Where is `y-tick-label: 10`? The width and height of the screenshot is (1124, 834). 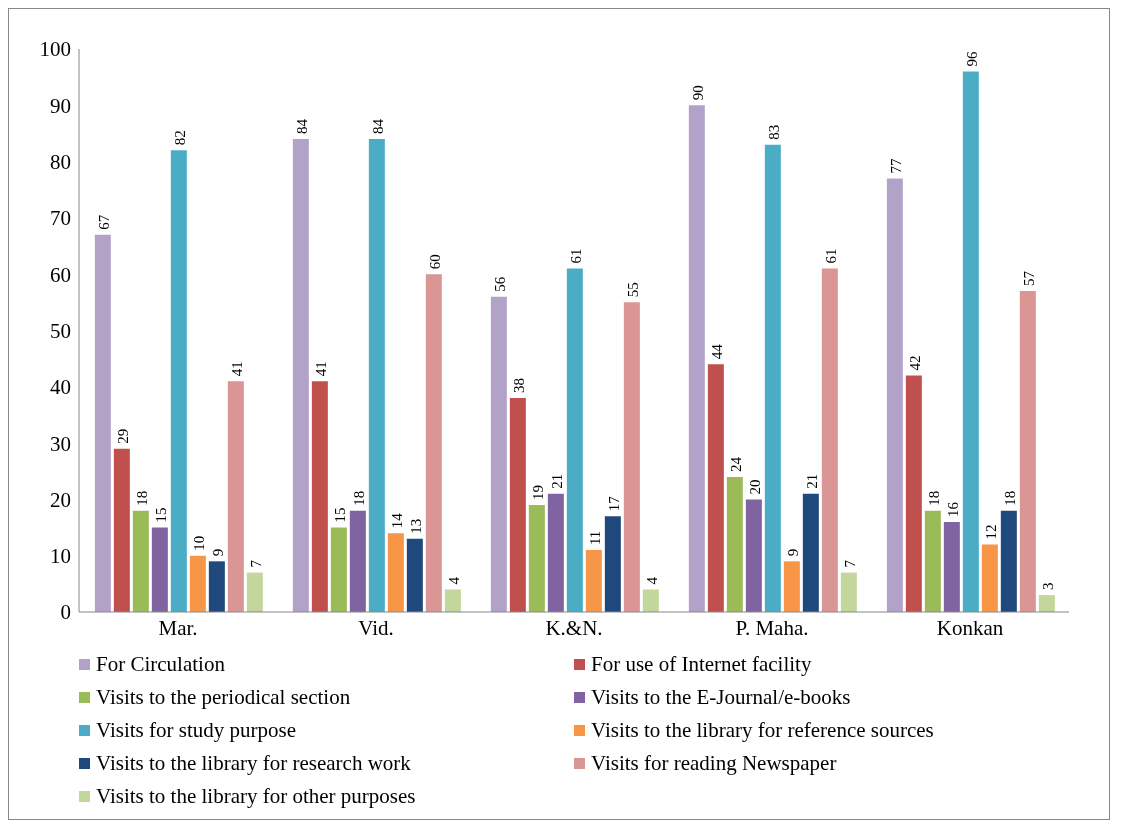
y-tick-label: 10 is located at coordinates (60, 556).